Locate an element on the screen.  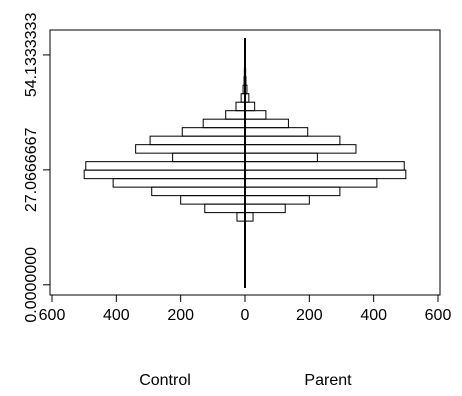
x-tick-label: 0 is located at coordinates (245, 315).